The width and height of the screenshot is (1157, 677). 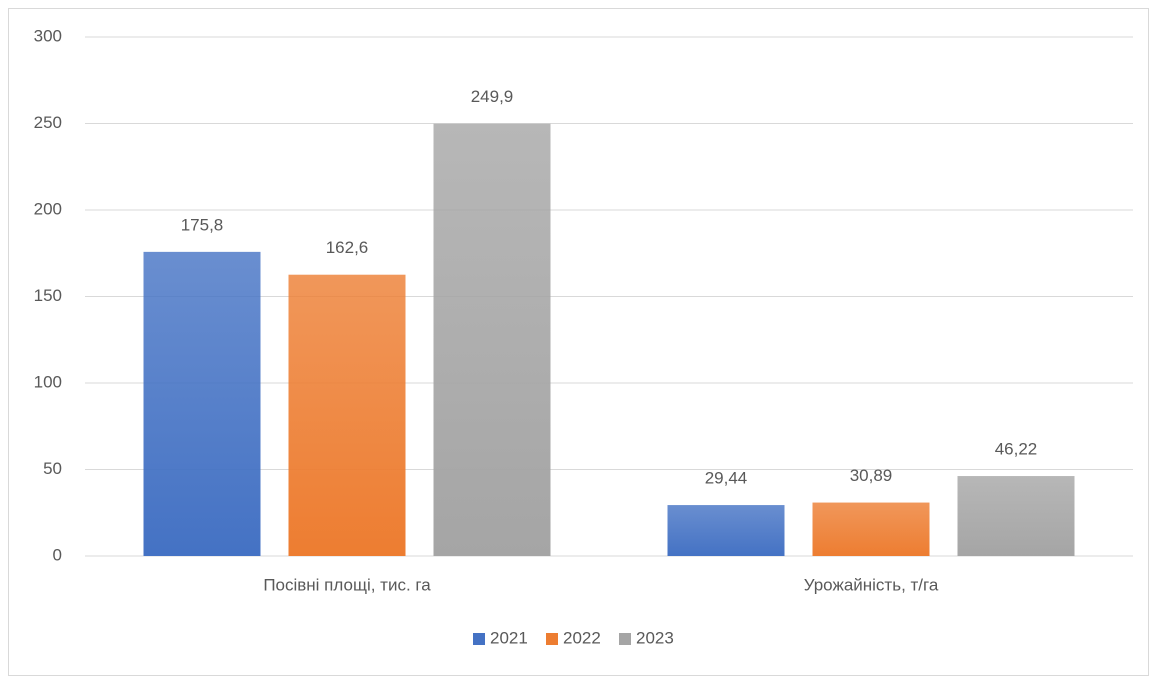 What do you see at coordinates (48, 295) in the screenshot?
I see `y-tick-label: 150` at bounding box center [48, 295].